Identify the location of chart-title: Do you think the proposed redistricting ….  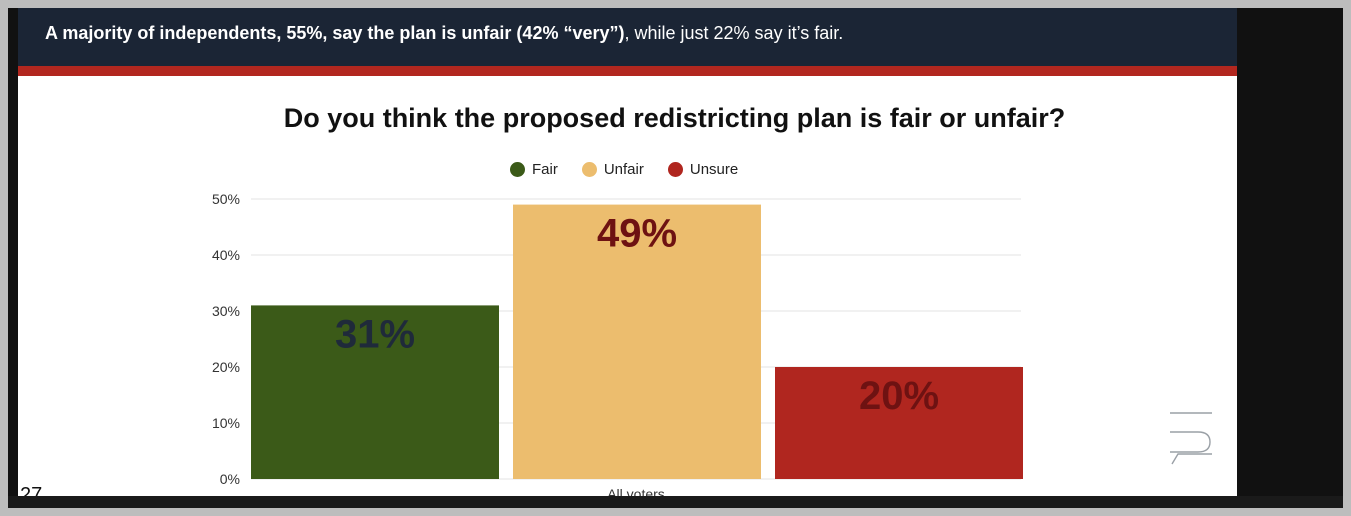
(674, 118).